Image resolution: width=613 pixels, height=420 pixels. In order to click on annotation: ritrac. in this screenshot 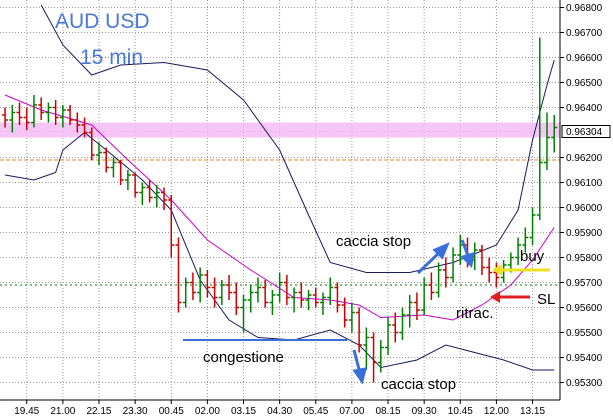, I will do `click(475, 313)`.